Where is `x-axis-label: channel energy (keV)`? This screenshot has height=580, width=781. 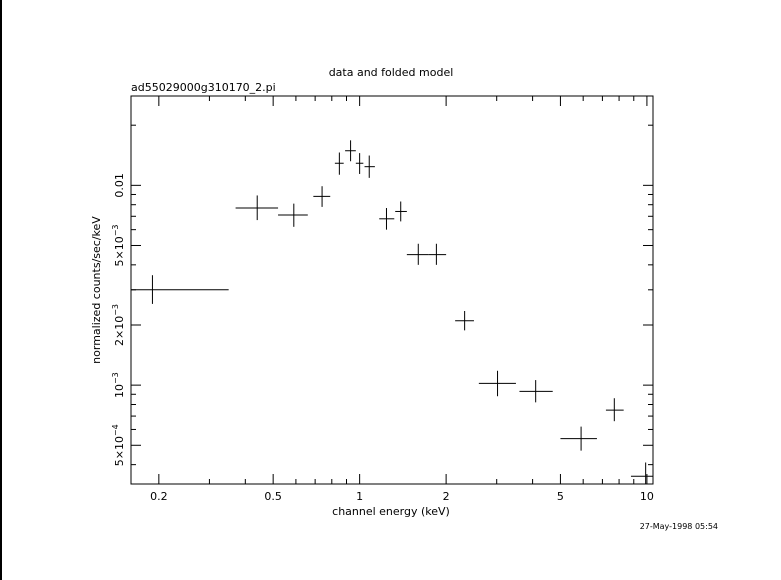 x-axis-label: channel energy (keV) is located at coordinates (391, 511).